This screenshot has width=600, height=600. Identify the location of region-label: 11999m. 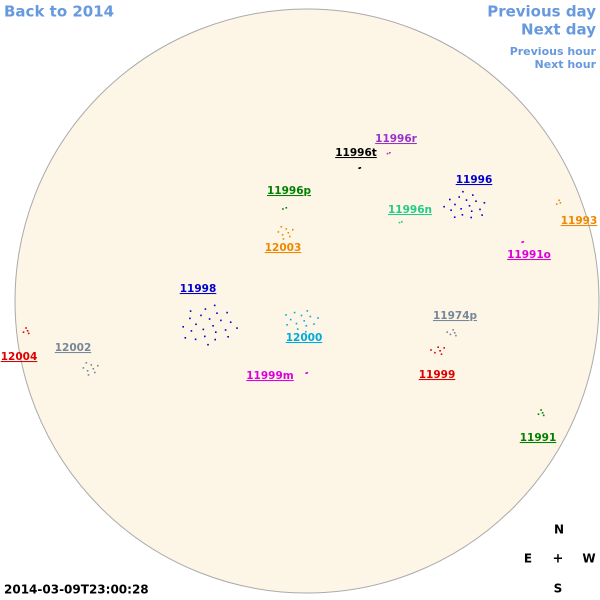
(270, 376).